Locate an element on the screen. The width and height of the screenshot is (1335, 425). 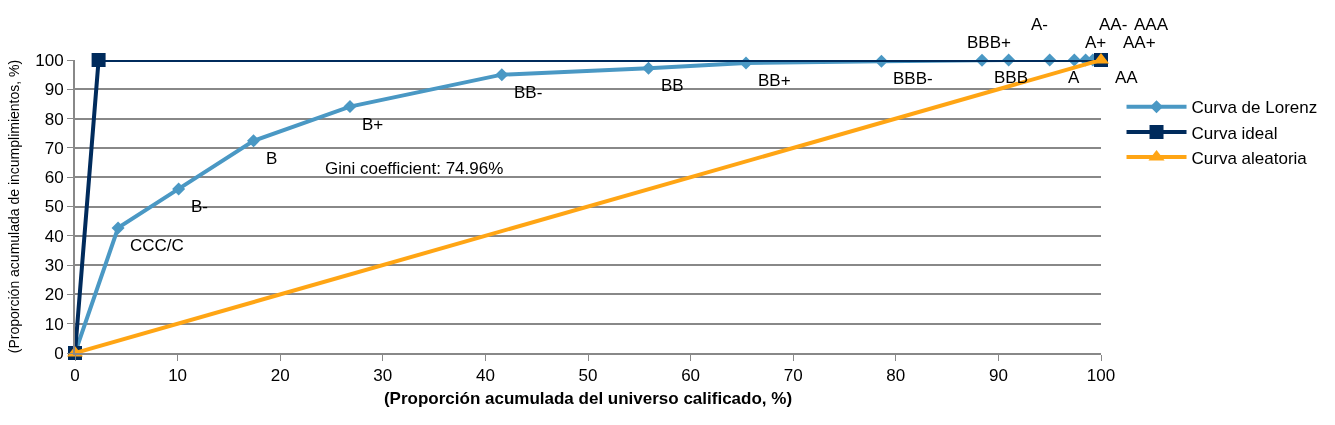
x-tick-label: 90 is located at coordinates (998, 376).